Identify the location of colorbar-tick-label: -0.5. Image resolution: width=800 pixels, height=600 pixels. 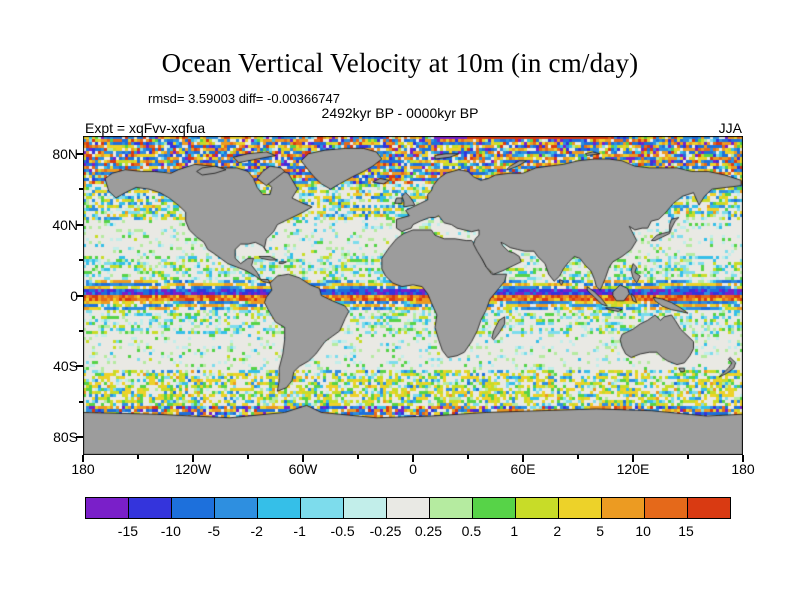
(342, 531).